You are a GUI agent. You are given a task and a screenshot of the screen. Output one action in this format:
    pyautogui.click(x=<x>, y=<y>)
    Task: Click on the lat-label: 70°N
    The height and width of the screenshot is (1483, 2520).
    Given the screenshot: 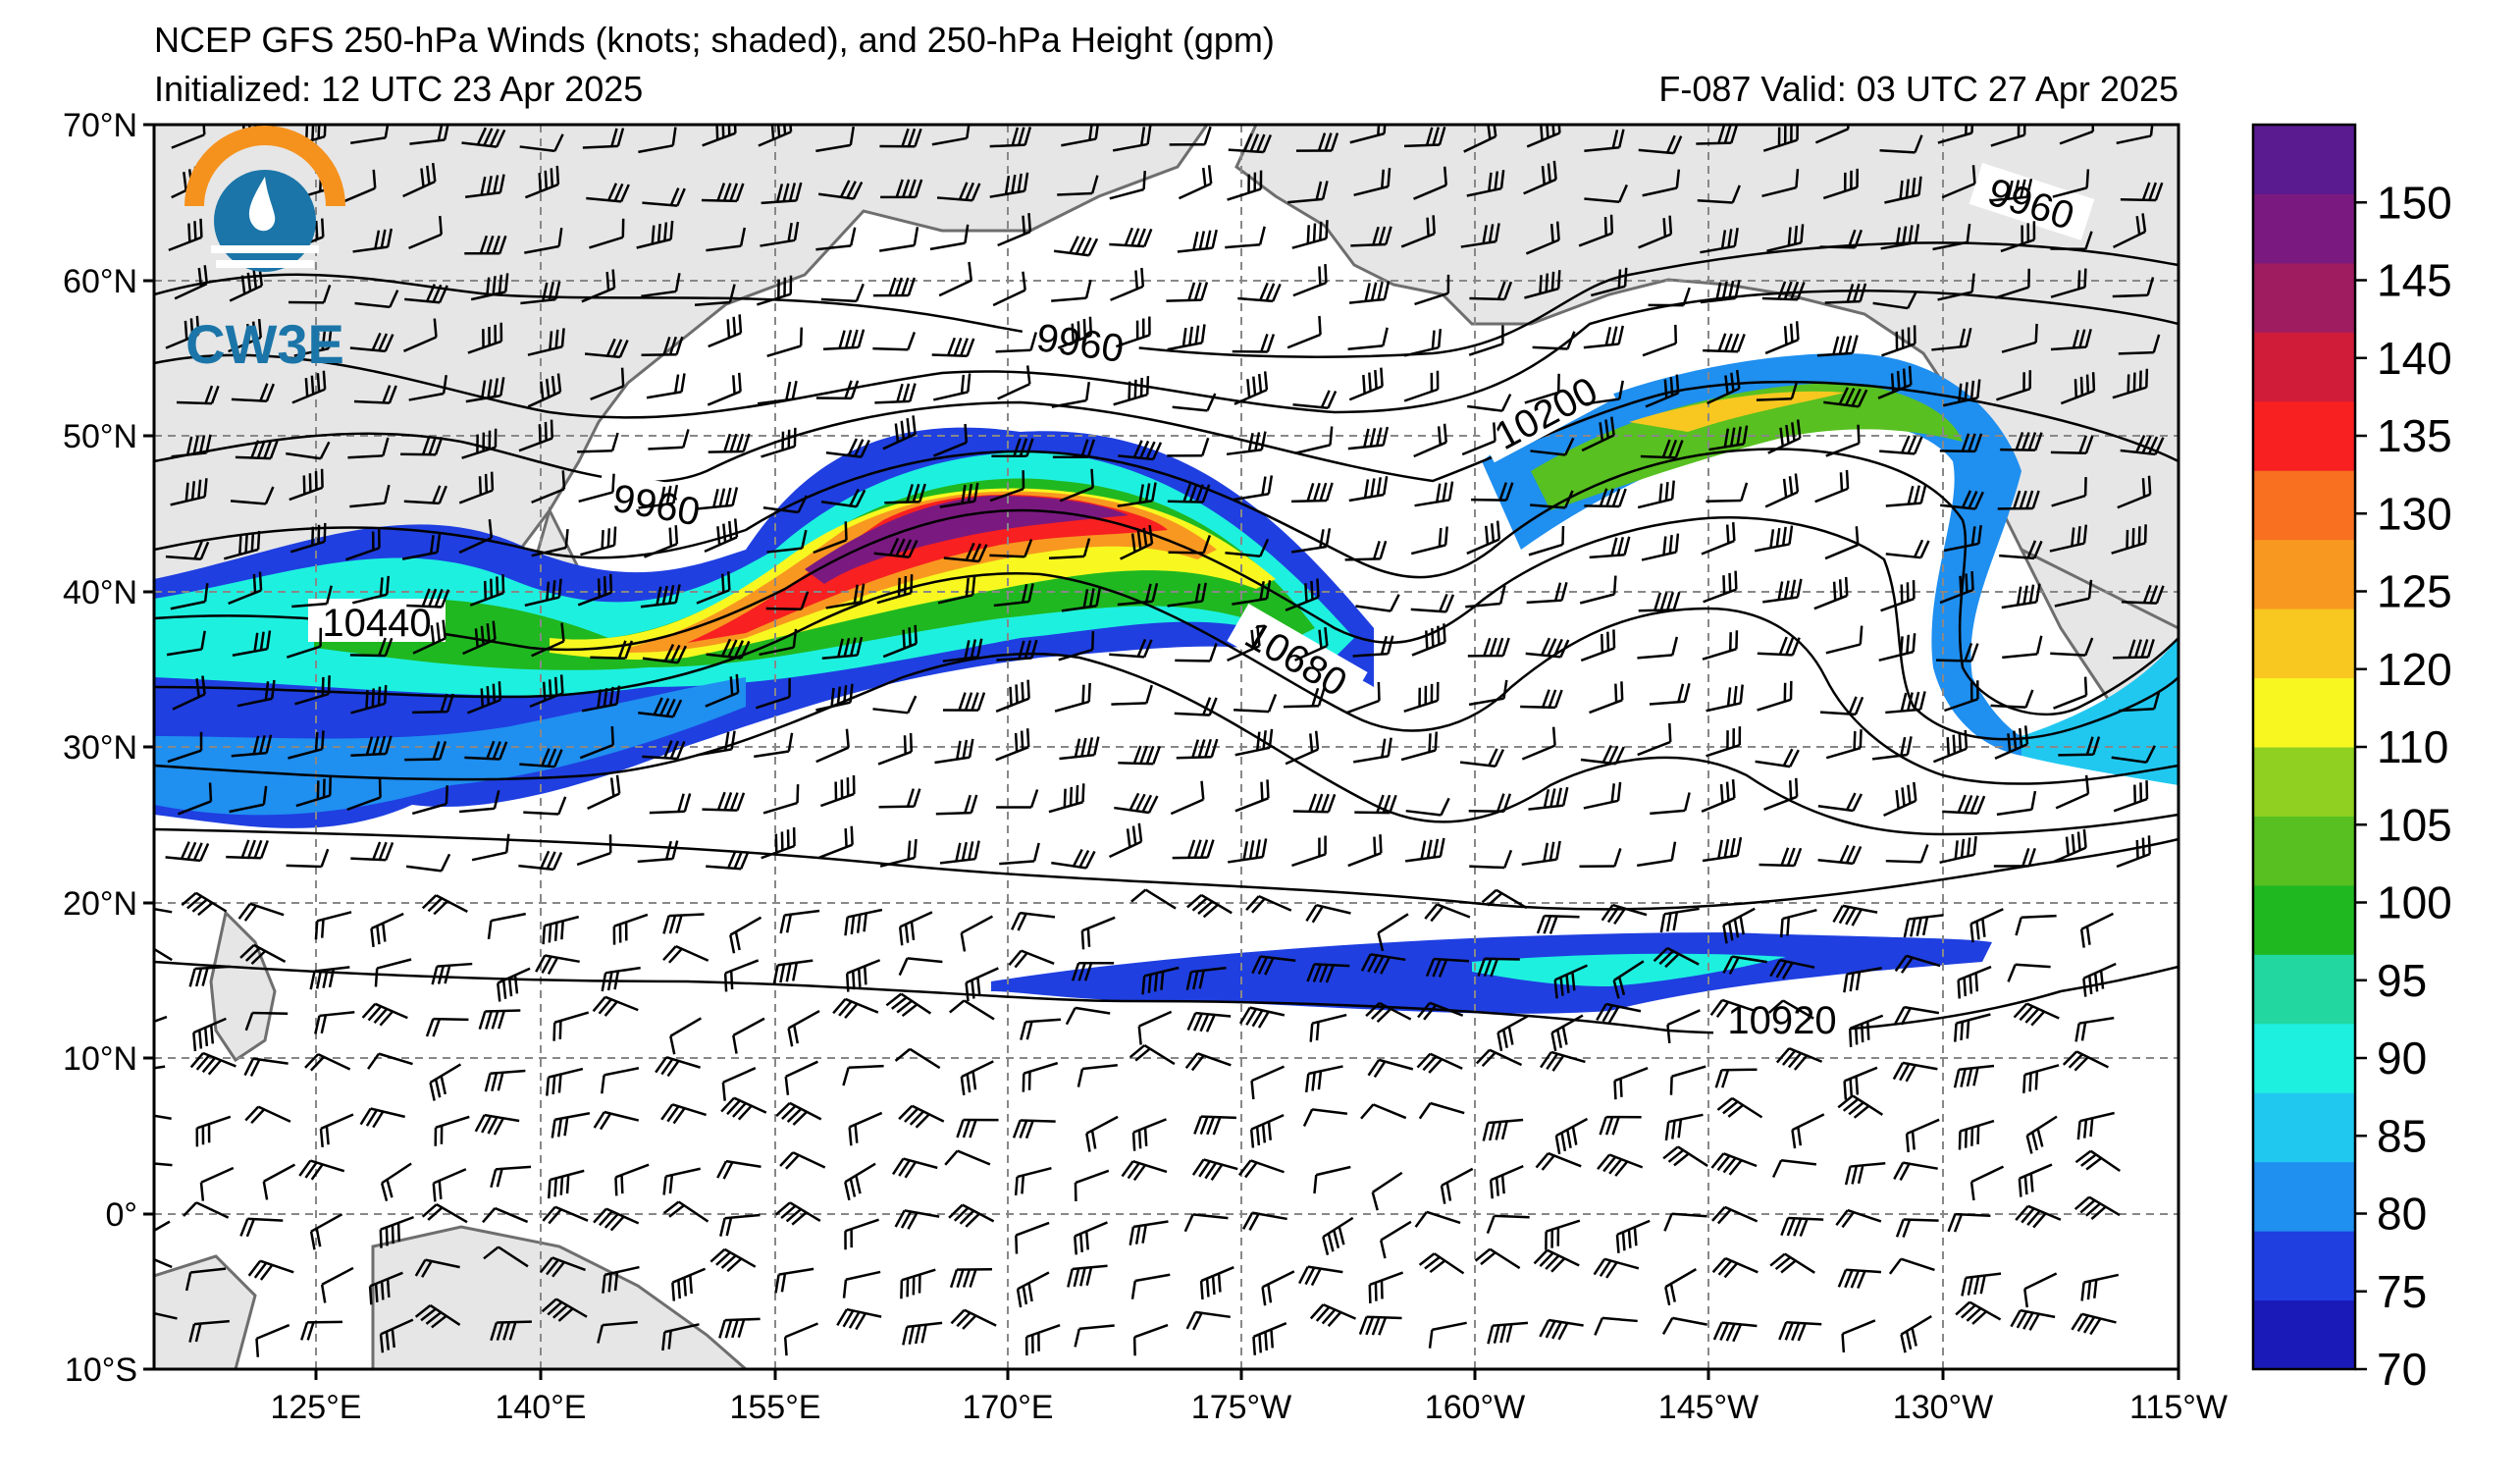 What is the action you would take?
    pyautogui.click(x=100, y=126)
    